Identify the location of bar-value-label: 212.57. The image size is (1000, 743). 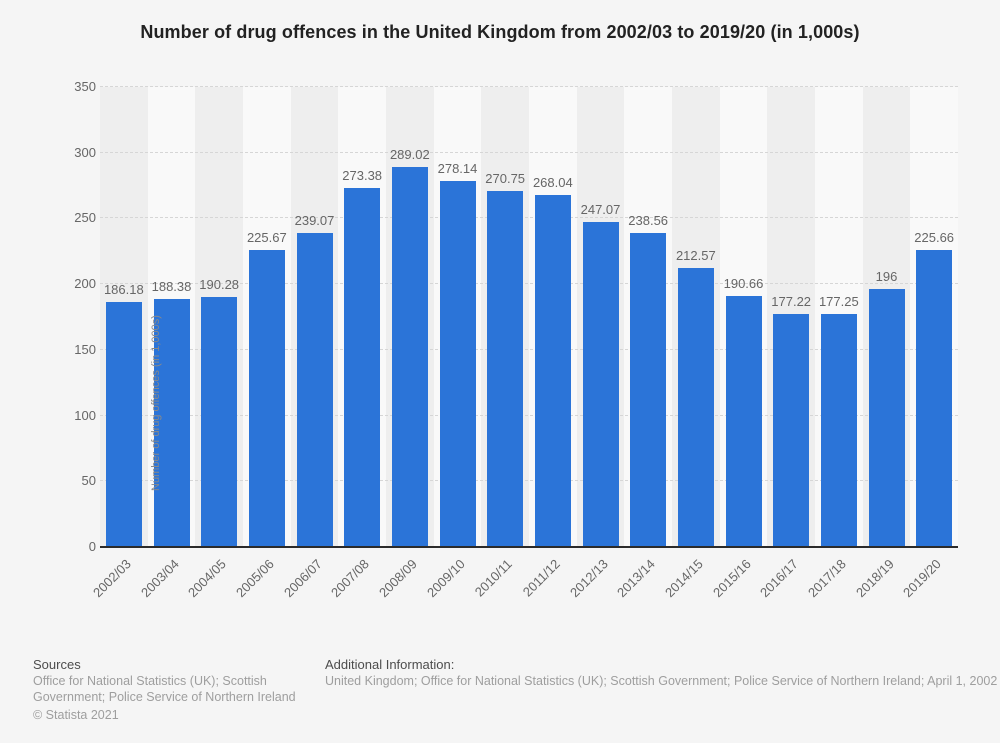
(695, 255).